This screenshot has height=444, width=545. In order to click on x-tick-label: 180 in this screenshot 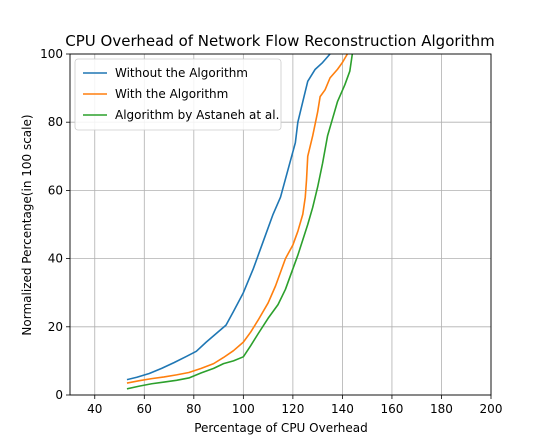, I will do `click(441, 409)`.